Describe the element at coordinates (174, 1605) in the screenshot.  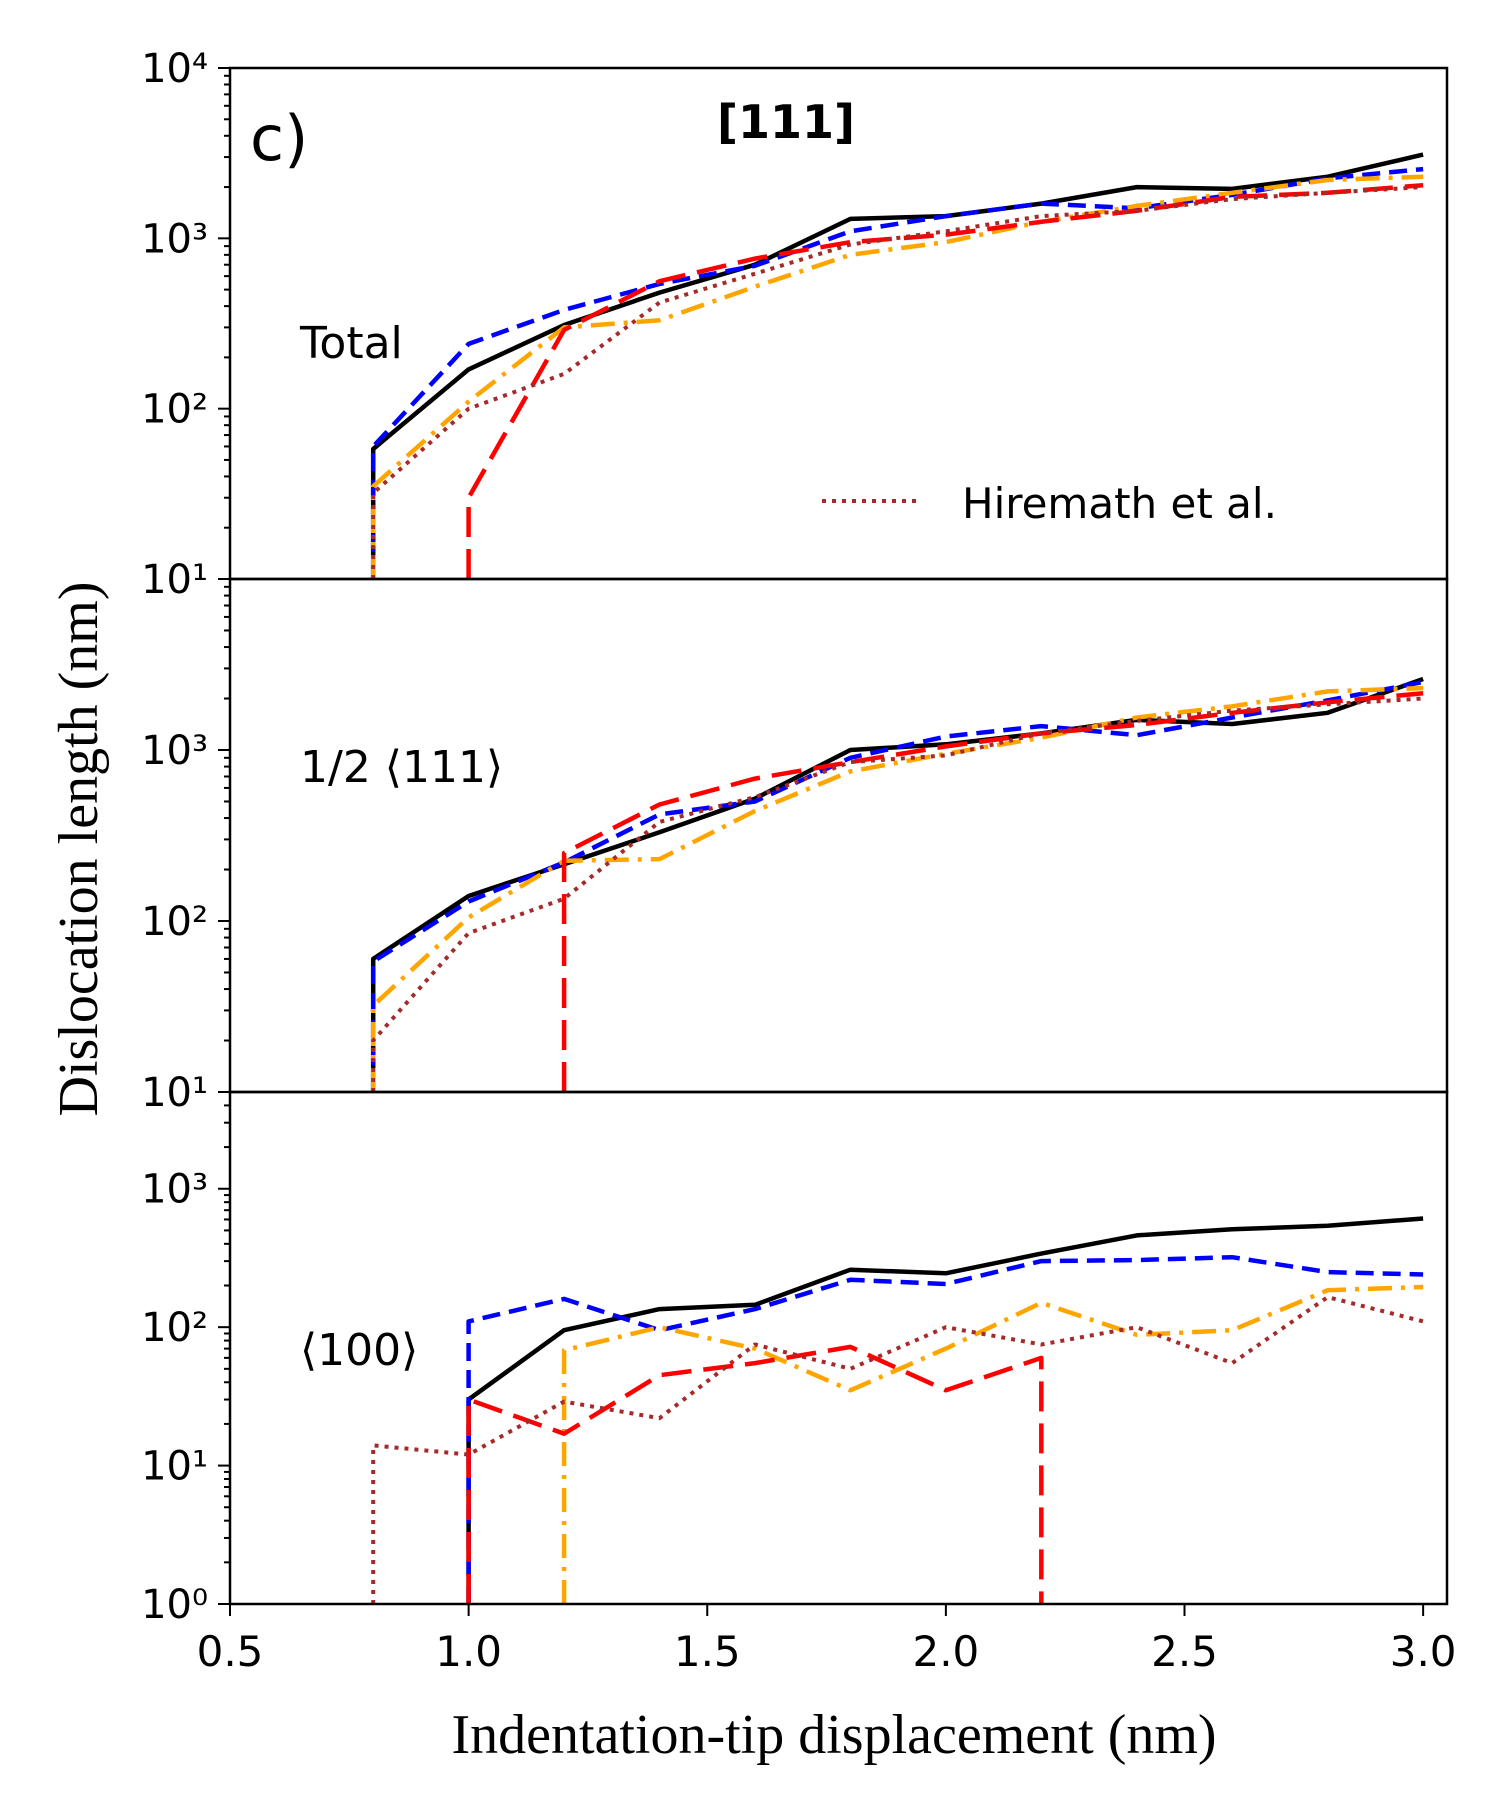
I see `y-tick-label: 10⁰` at that location.